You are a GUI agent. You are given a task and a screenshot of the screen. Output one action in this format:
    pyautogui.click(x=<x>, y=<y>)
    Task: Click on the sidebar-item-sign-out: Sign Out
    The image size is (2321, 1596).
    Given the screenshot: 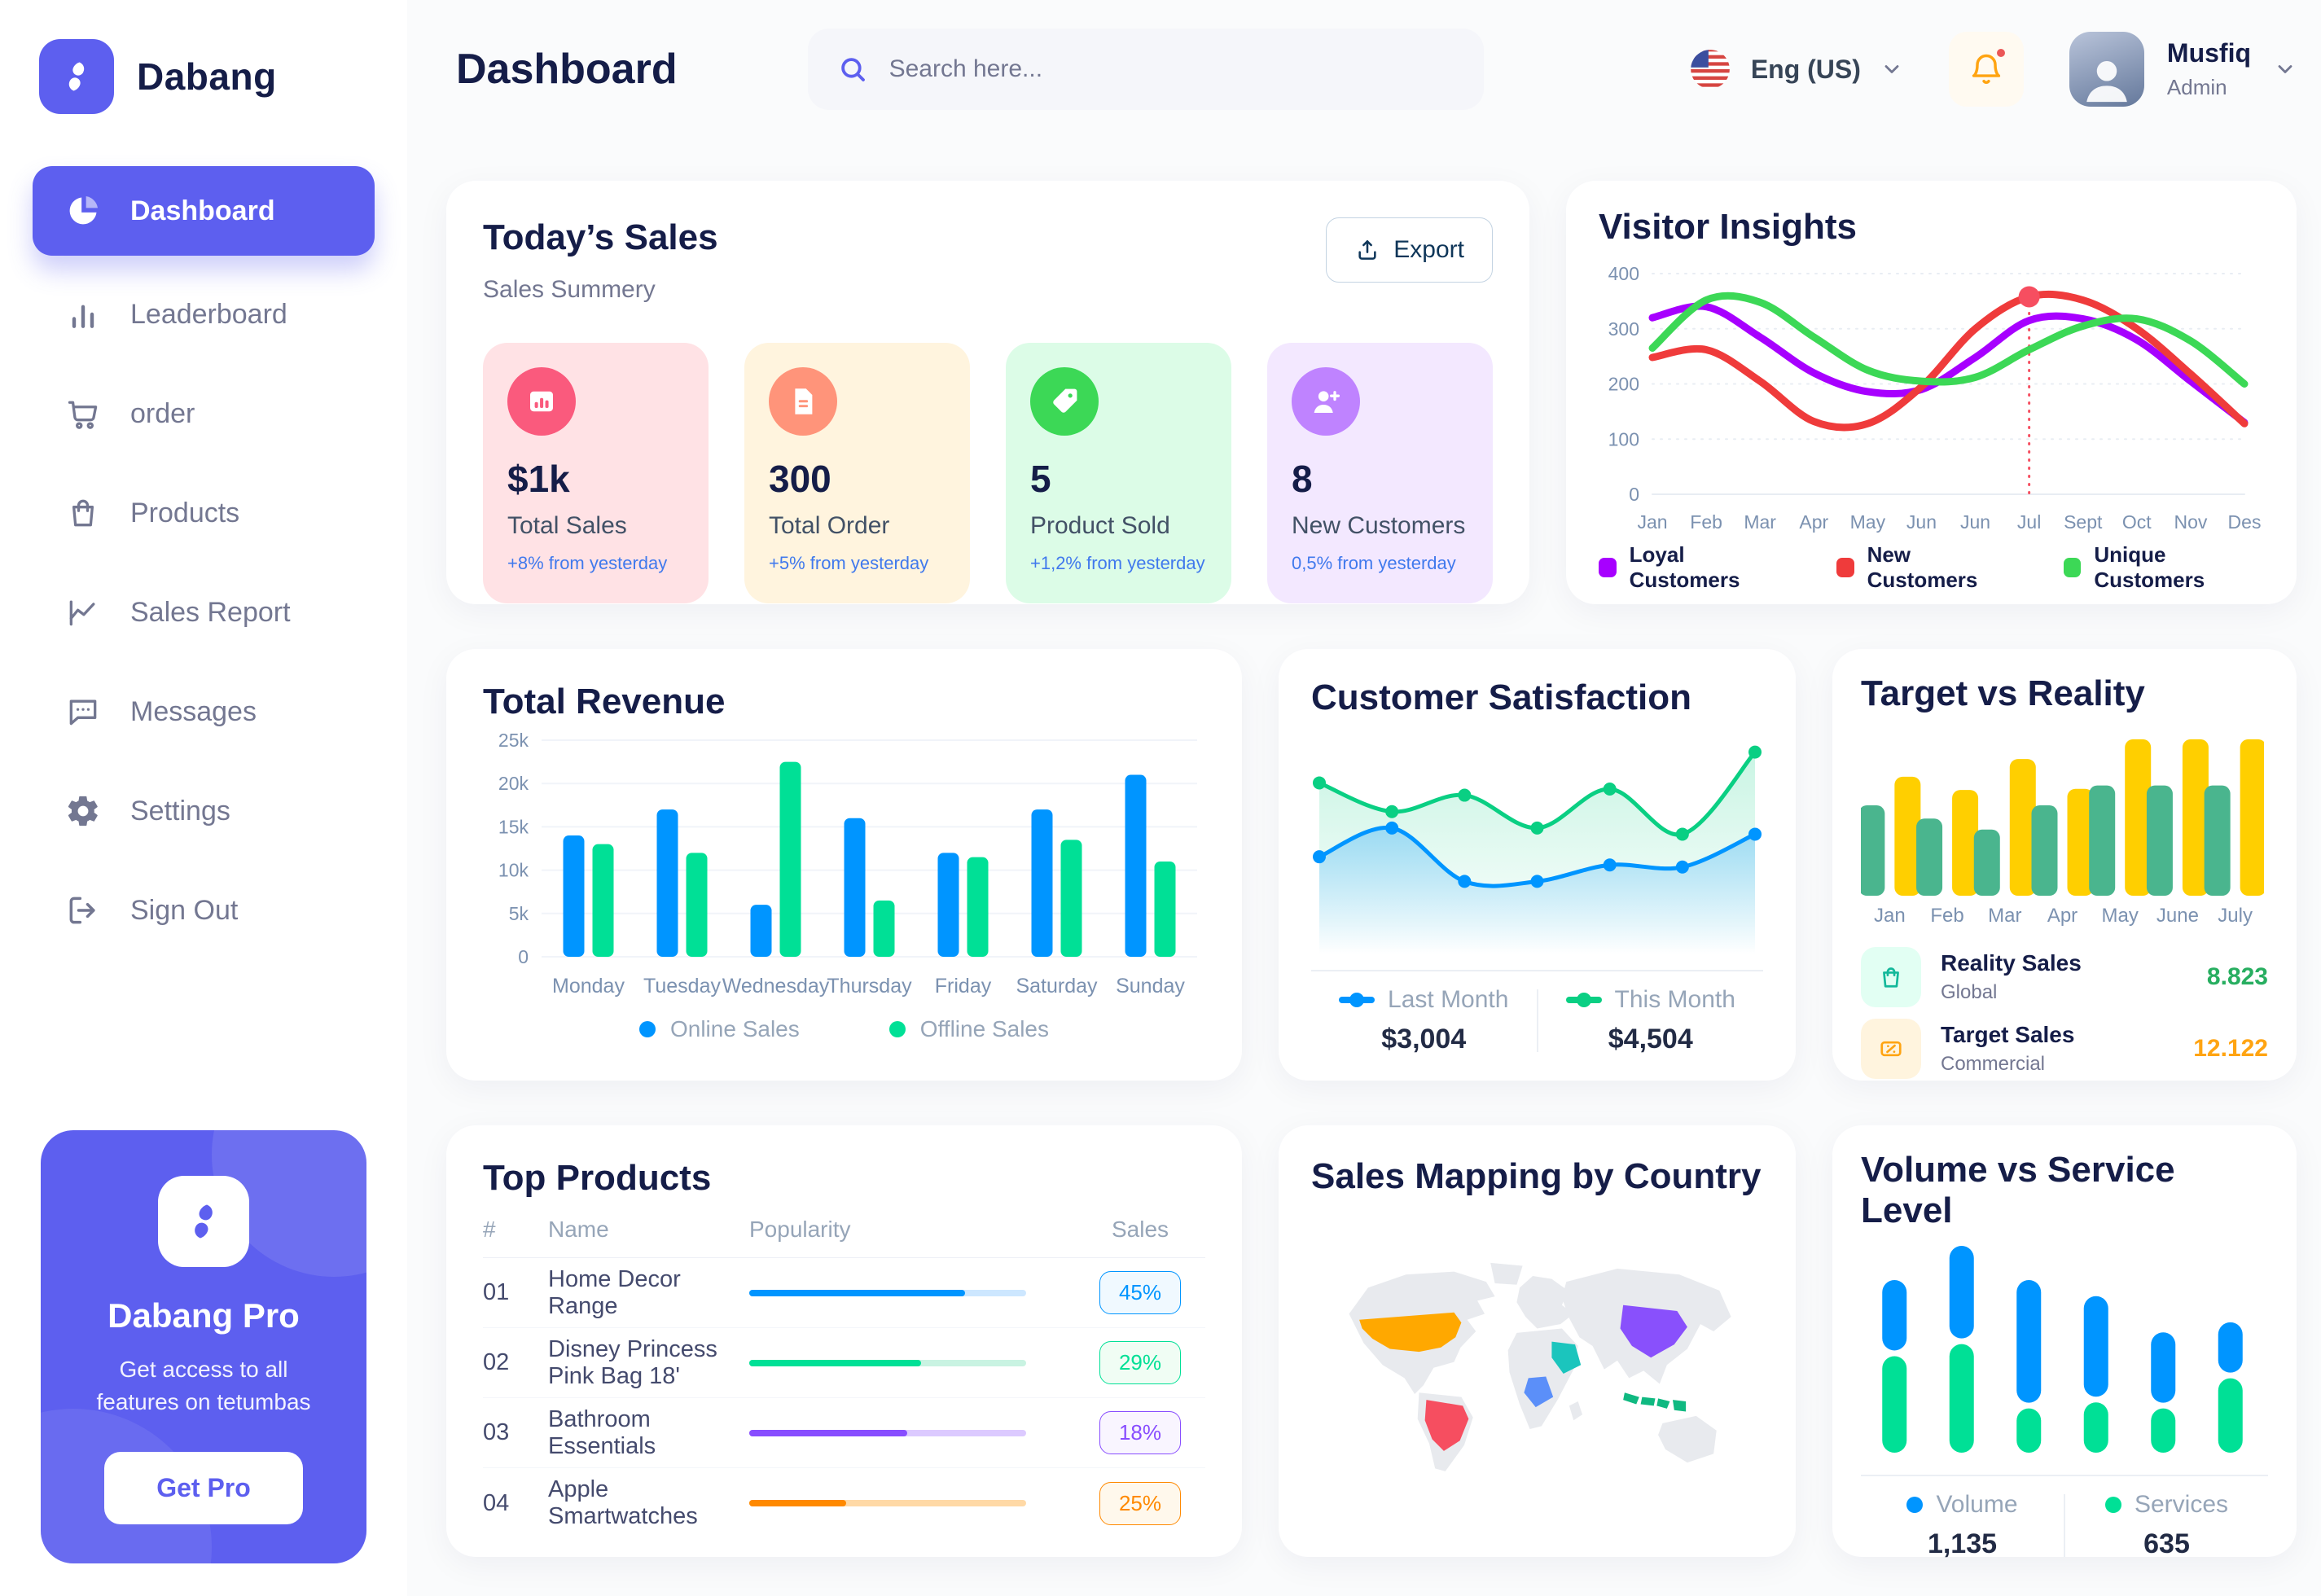 What is the action you would take?
    pyautogui.click(x=204, y=910)
    